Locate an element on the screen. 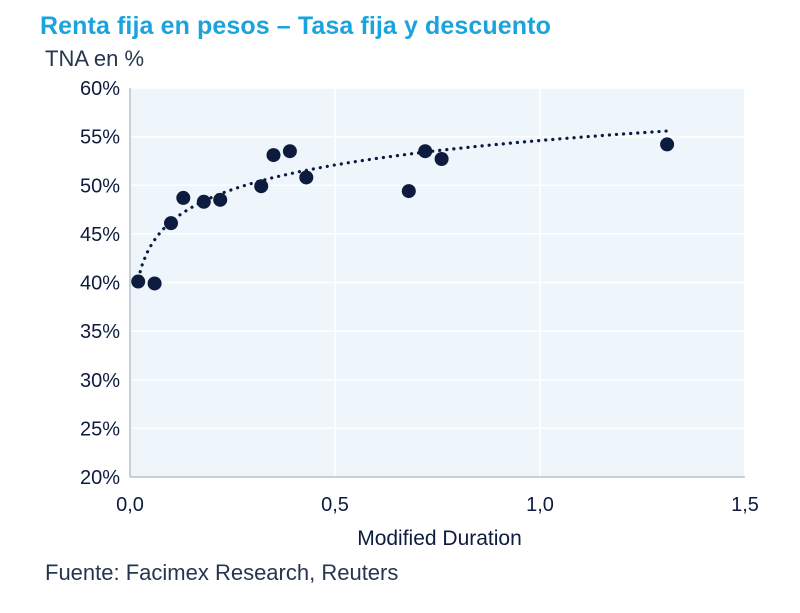 Image resolution: width=800 pixels, height=613 pixels. x-tick-label: 1,5 is located at coordinates (745, 505).